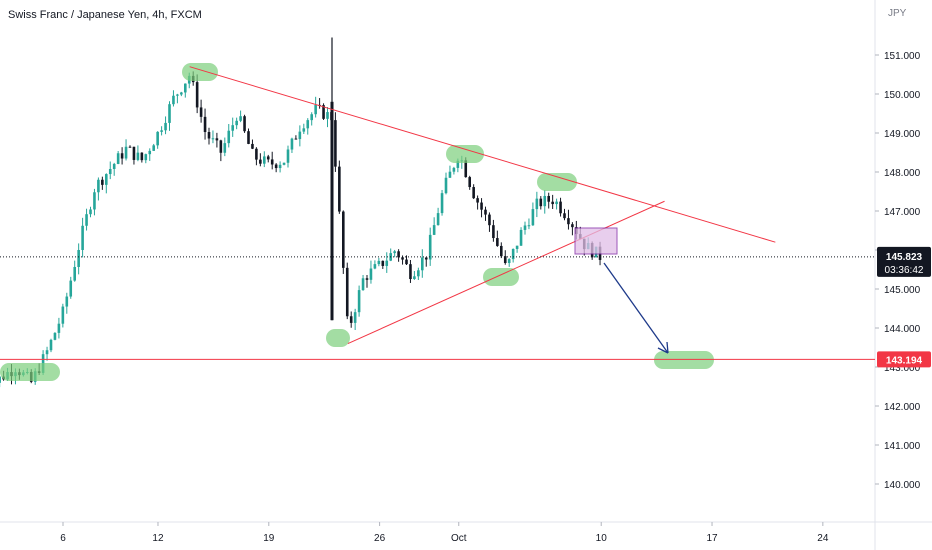  Describe the element at coordinates (904, 257) in the screenshot. I see `current-price-value: 145.823` at that location.